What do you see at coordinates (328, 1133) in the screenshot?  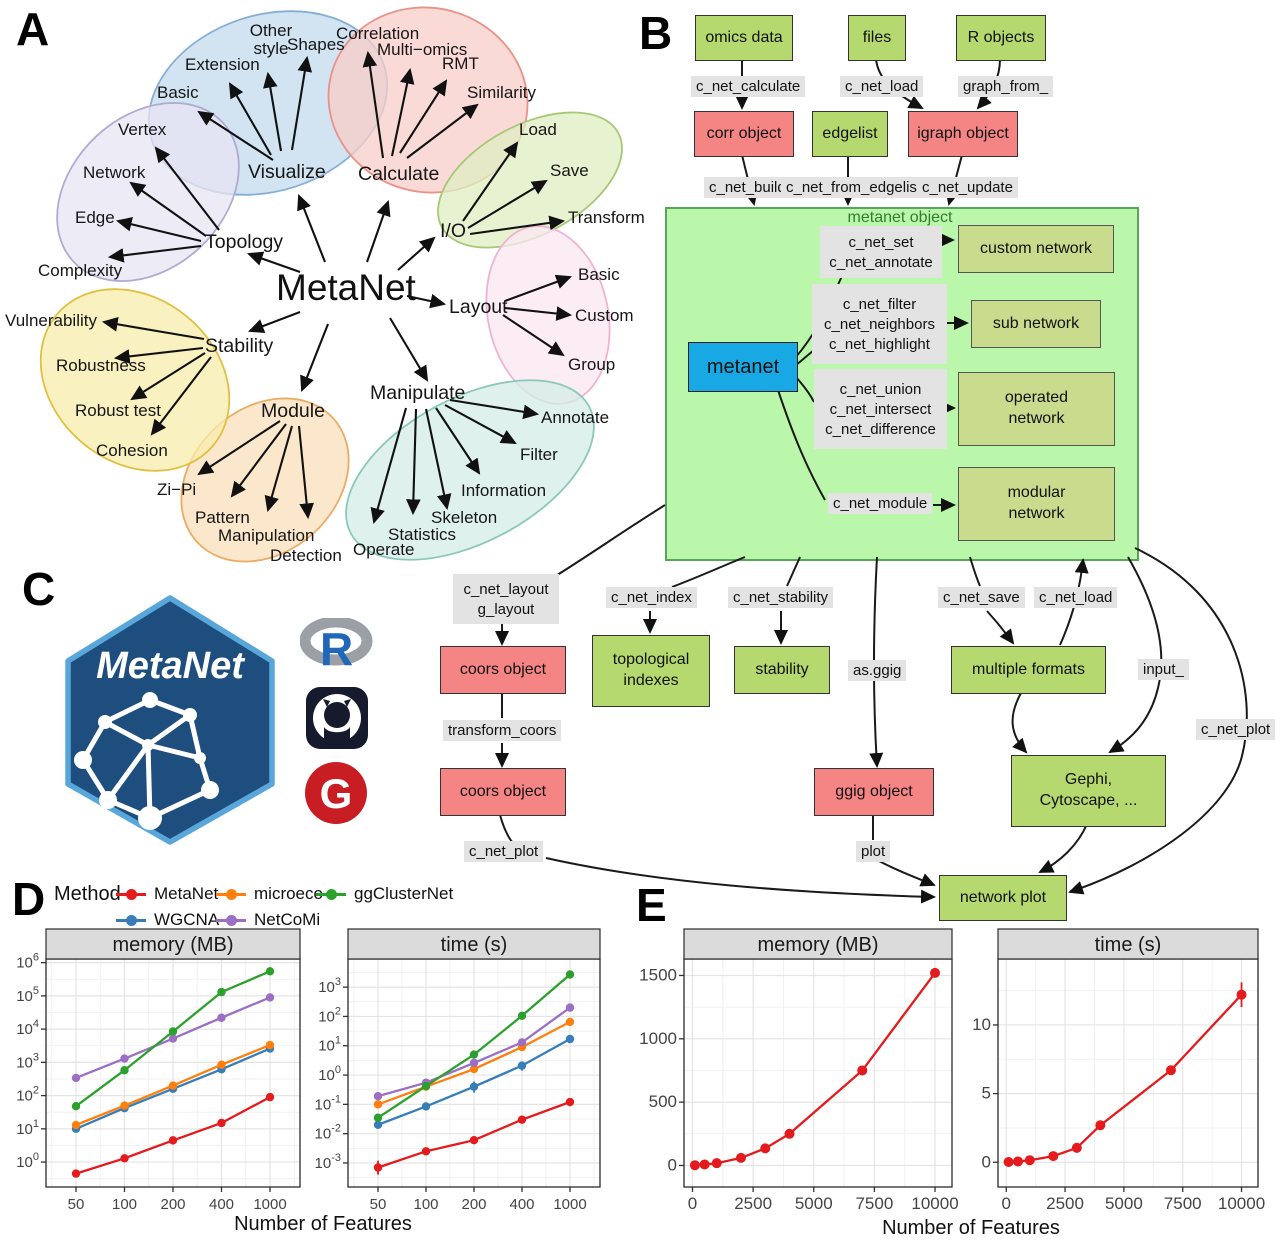 I see `svg-text: 10⁻²` at bounding box center [328, 1133].